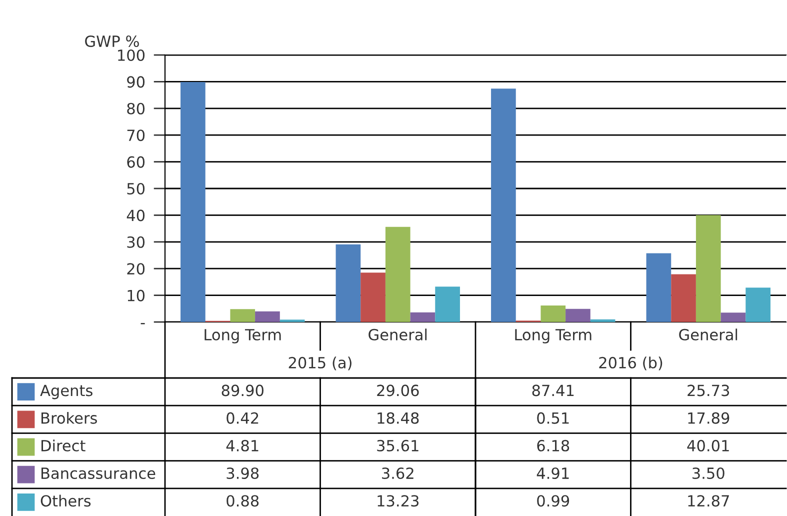  Describe the element at coordinates (136, 188) in the screenshot. I see `y-tick-label: 50` at that location.